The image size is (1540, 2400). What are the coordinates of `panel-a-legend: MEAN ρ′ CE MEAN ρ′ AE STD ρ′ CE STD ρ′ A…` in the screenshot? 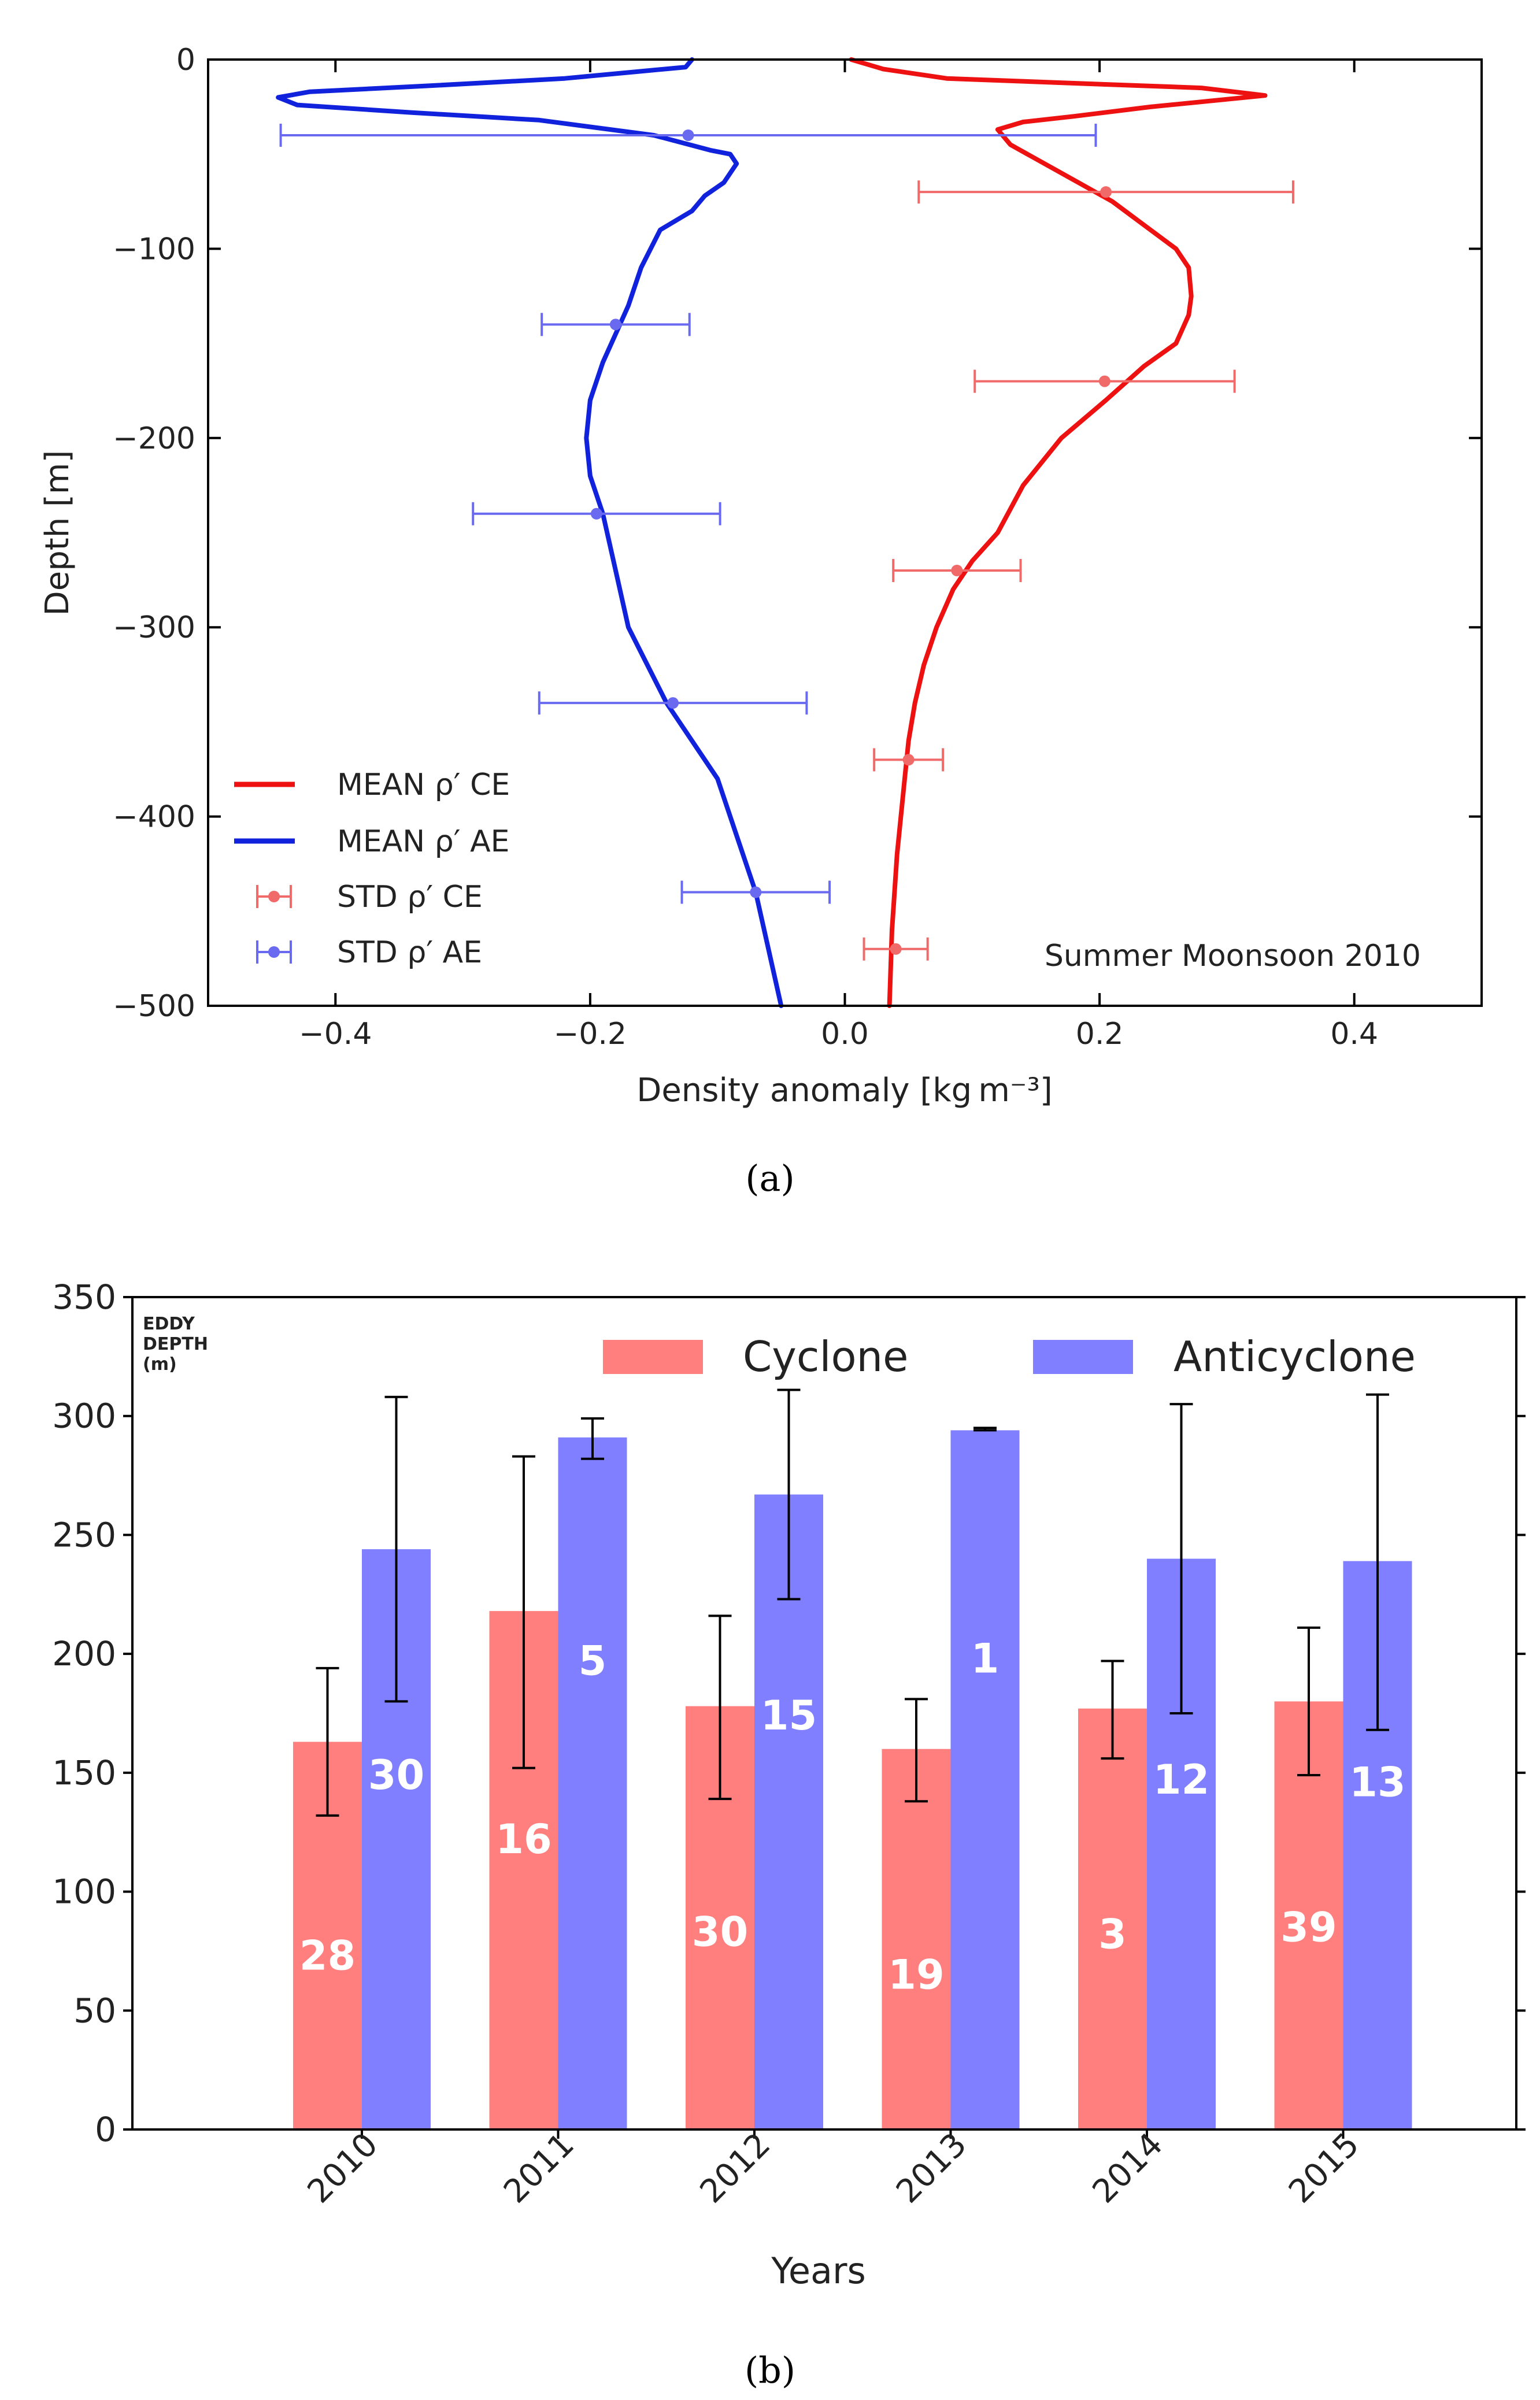 It's located at (372, 869).